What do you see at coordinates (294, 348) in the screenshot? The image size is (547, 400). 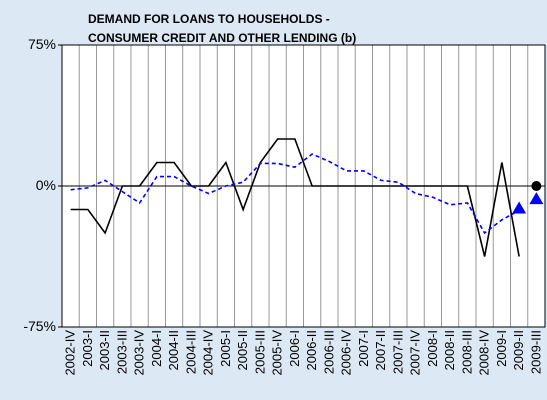 I see `x-tick-label: 2006-I` at bounding box center [294, 348].